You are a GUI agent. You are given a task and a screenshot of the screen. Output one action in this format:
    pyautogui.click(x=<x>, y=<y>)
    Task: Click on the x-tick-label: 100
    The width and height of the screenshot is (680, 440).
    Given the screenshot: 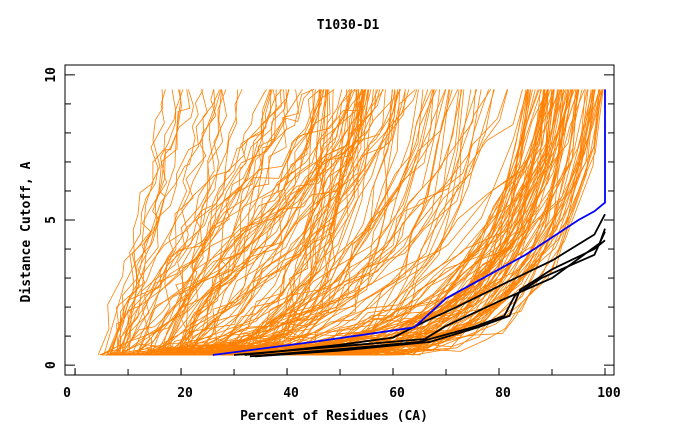 What is the action you would take?
    pyautogui.click(x=609, y=393)
    